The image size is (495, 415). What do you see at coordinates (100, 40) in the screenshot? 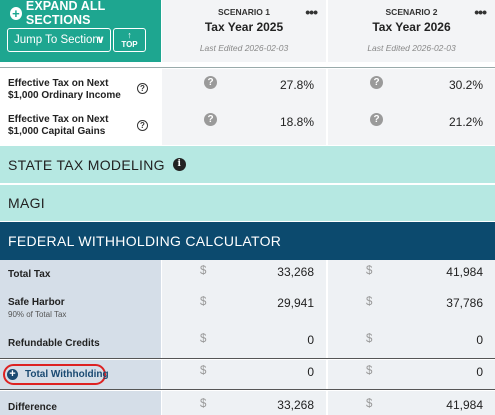
I see `chevron-down-icon: ∨` at bounding box center [100, 40].